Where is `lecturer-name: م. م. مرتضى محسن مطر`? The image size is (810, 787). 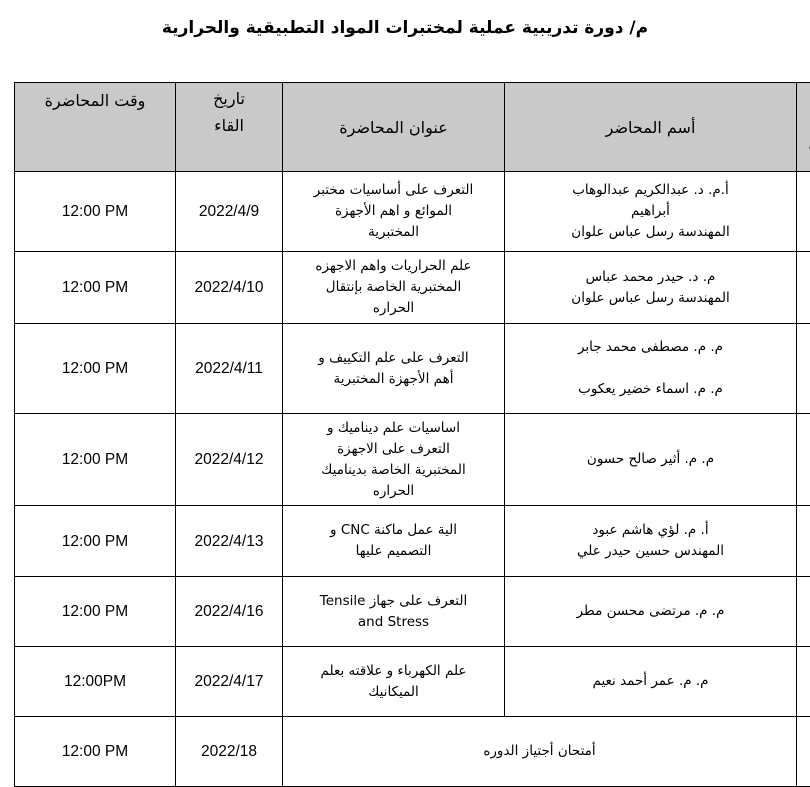
lecturer-name: م. م. مرتضى محسن مطر is located at coordinates (650, 611).